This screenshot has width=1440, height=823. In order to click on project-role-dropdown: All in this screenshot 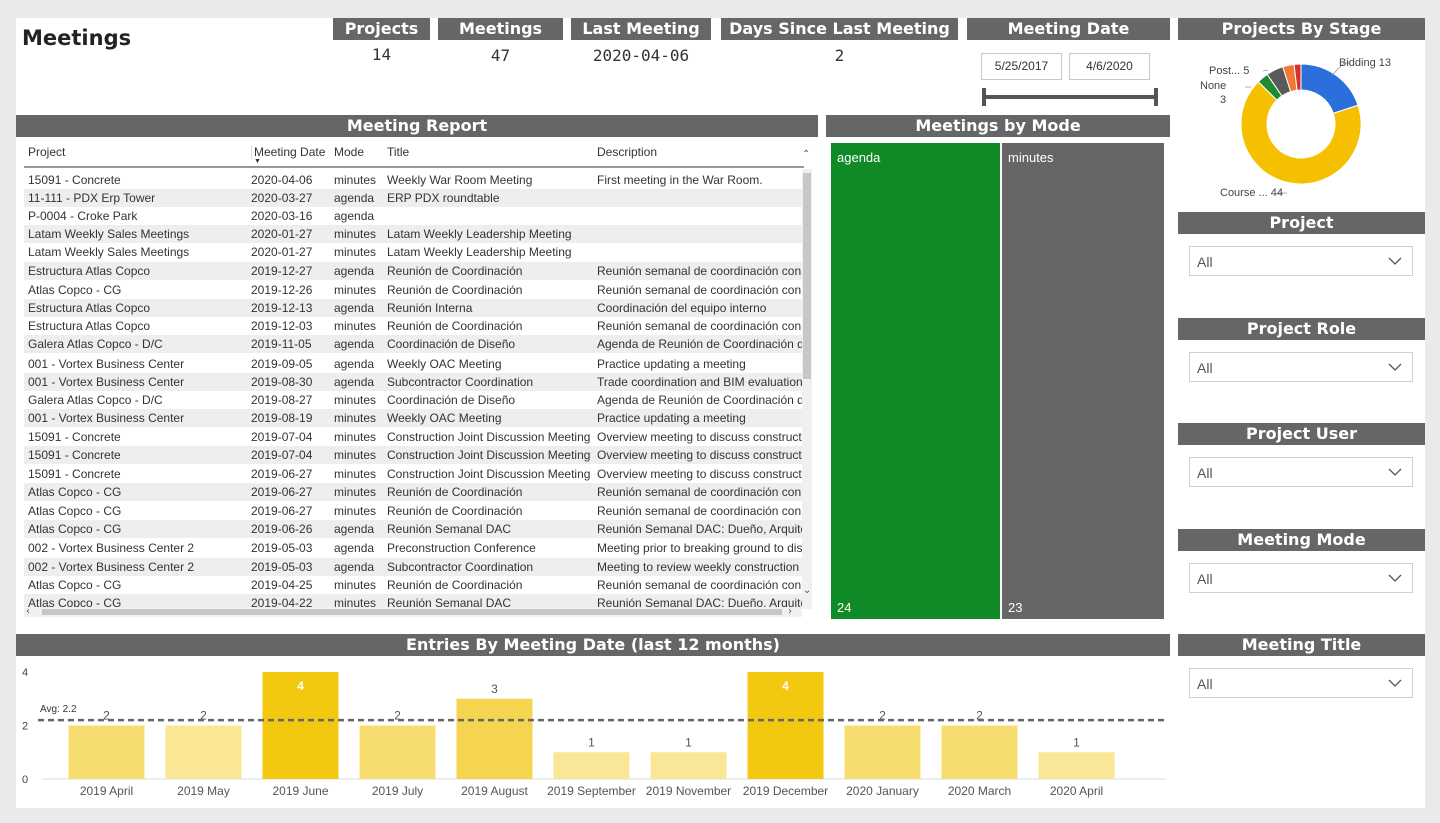, I will do `click(1301, 367)`.